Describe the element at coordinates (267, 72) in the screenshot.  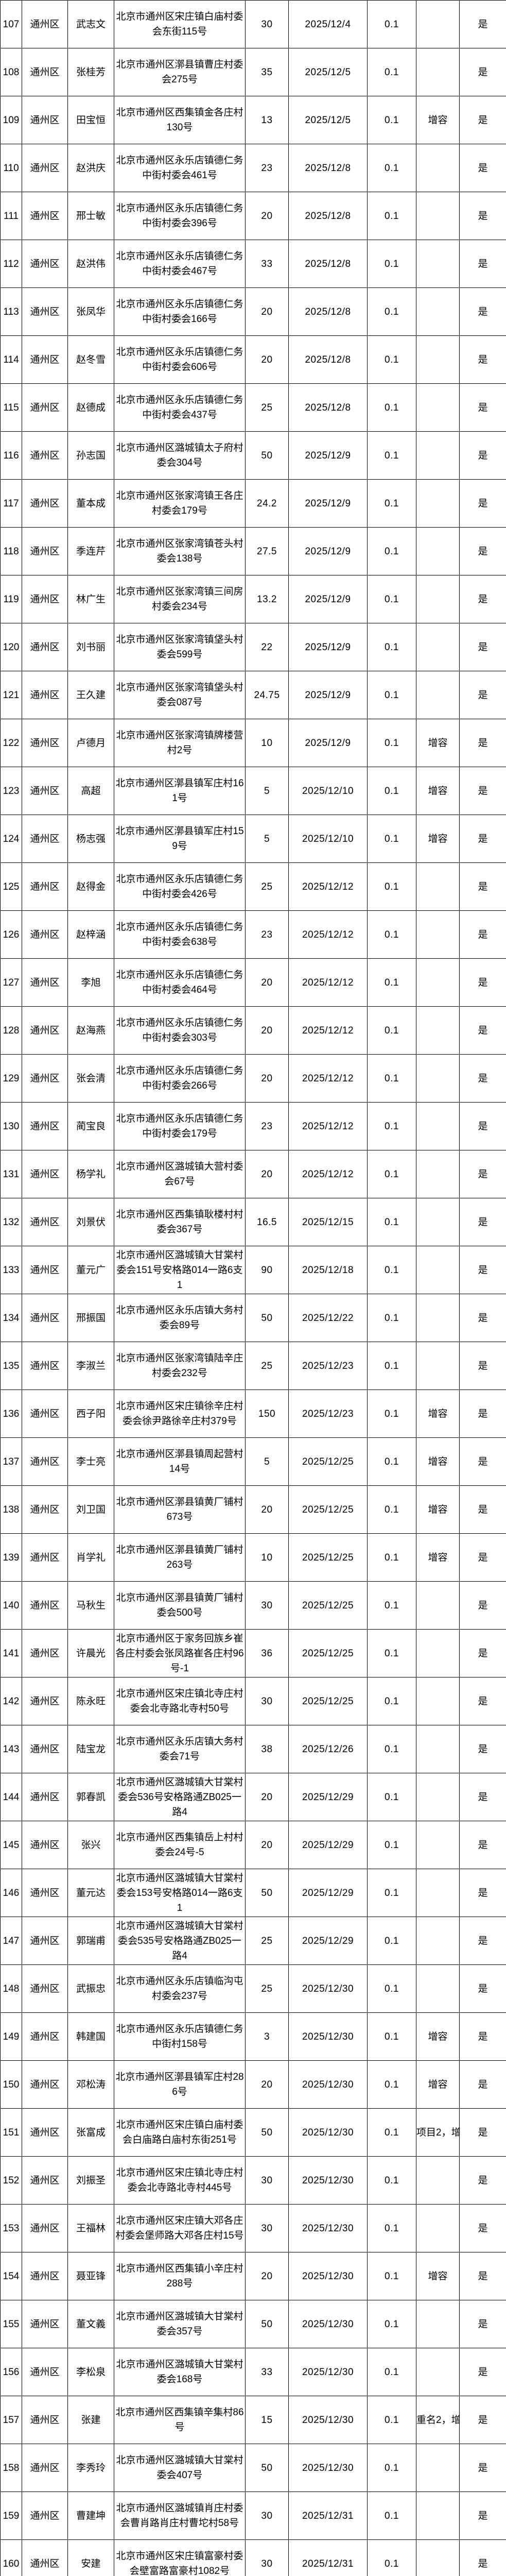
I see `cell-capacity: 35` at that location.